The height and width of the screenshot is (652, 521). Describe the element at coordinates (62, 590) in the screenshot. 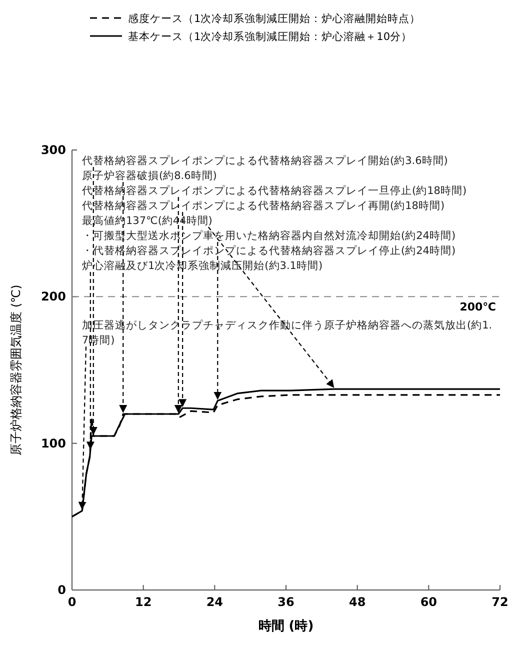

I see `y-tick-label: 0` at that location.